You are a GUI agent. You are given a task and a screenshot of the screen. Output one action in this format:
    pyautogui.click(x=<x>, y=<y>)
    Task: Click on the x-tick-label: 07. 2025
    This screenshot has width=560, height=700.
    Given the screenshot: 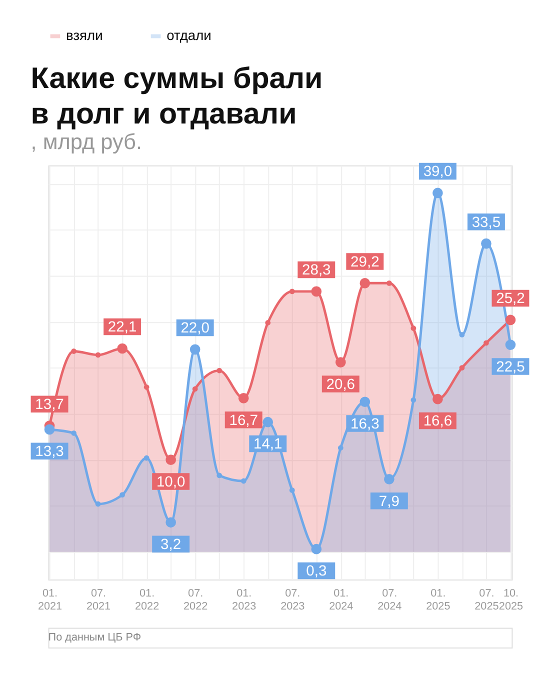 What is the action you would take?
    pyautogui.click(x=486, y=600)
    